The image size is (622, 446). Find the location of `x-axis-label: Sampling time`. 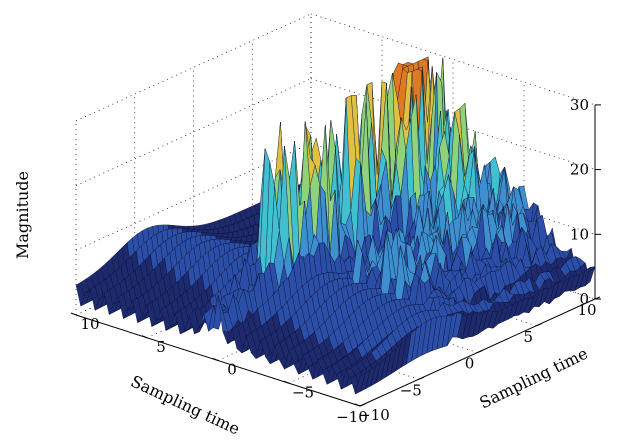

x-axis-label: Sampling time is located at coordinates (185, 404).